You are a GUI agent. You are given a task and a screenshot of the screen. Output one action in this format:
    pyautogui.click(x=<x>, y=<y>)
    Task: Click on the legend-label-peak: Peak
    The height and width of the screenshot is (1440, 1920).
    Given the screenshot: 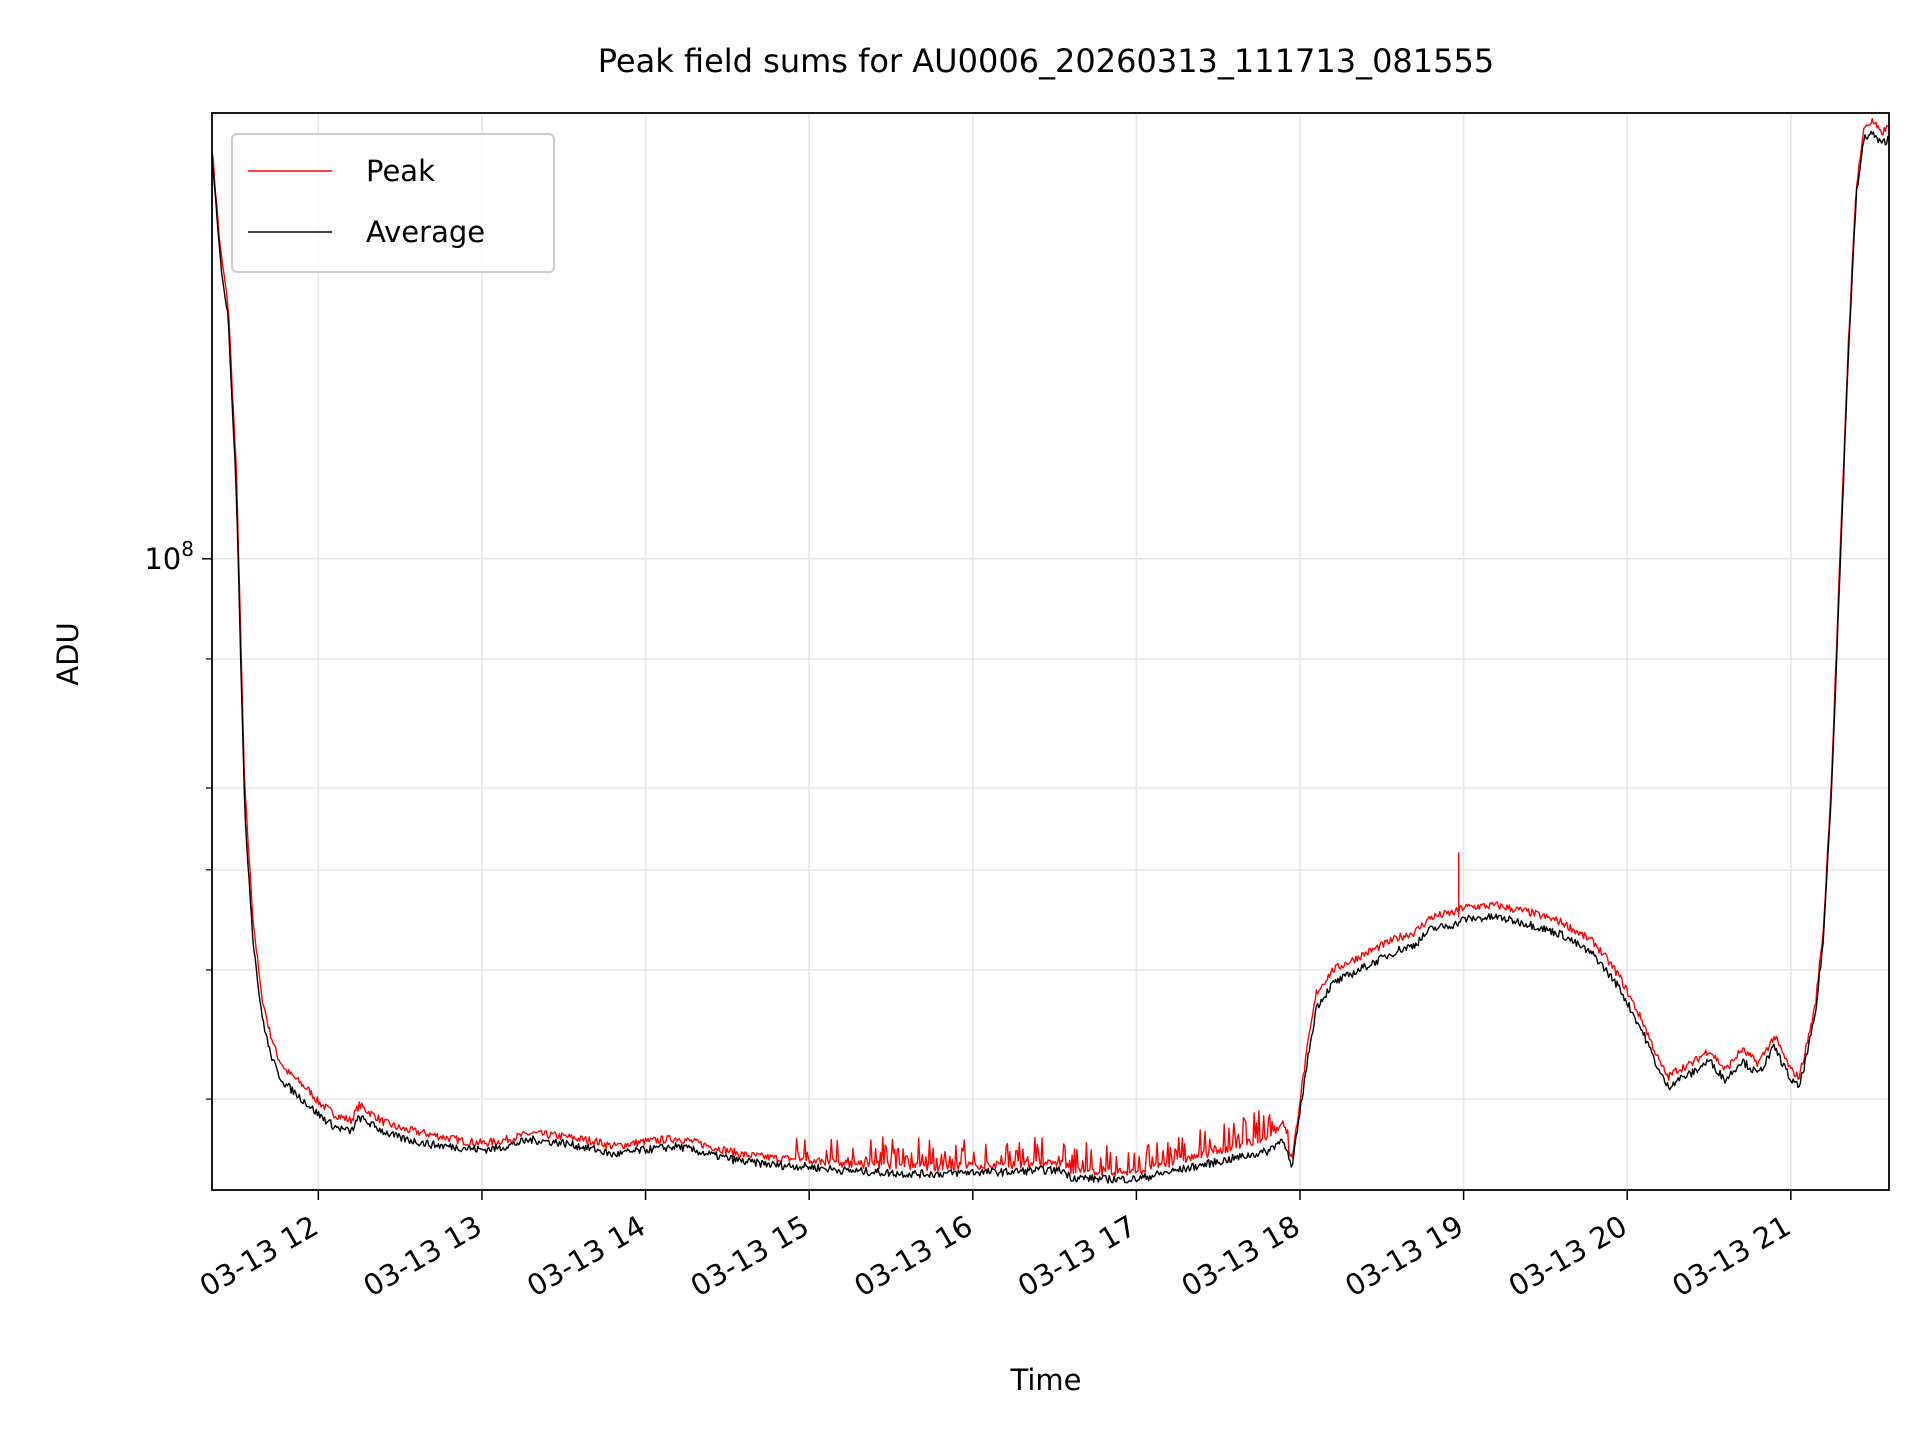 What is the action you would take?
    pyautogui.click(x=400, y=171)
    